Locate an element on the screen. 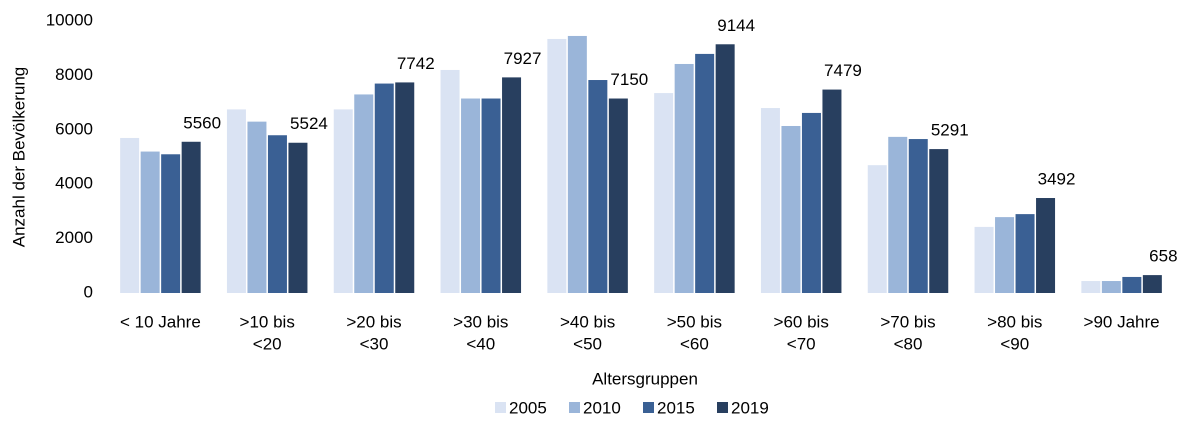 The image size is (1181, 421). legend-label: 2005 is located at coordinates (528, 407).